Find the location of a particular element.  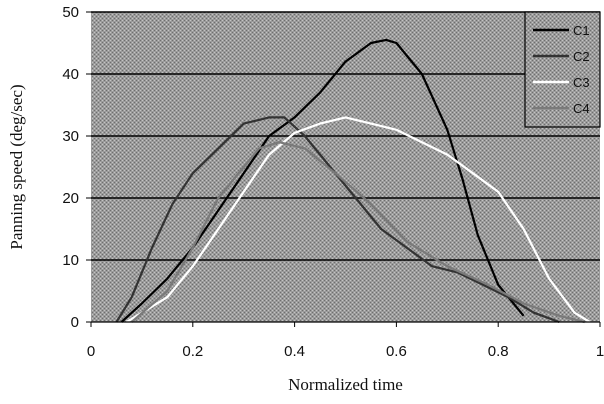

x-tick-label: 0.6 is located at coordinates (396, 351).